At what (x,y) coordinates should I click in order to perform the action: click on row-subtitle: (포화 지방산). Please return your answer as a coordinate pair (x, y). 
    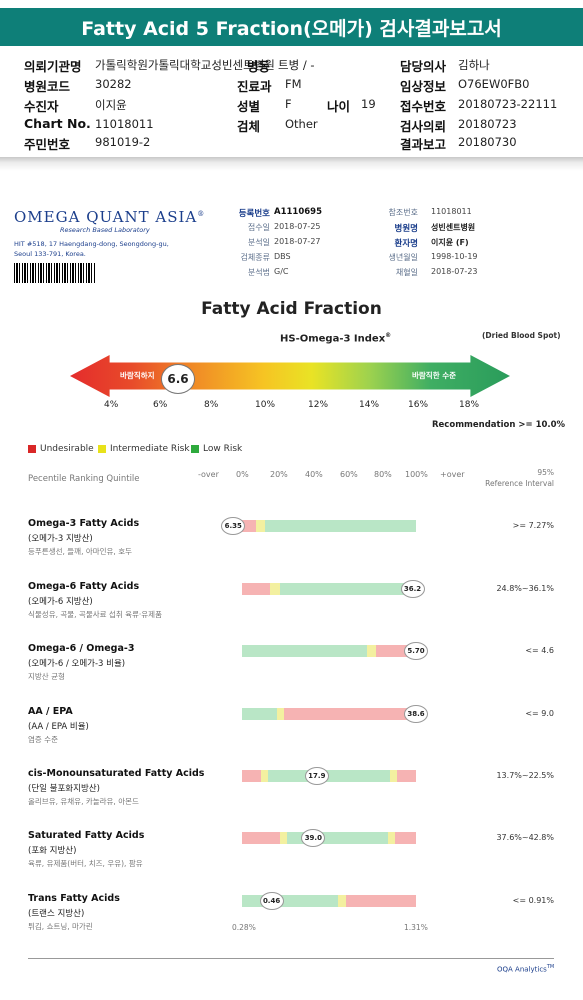
    Looking at the image, I should click on (52, 851).